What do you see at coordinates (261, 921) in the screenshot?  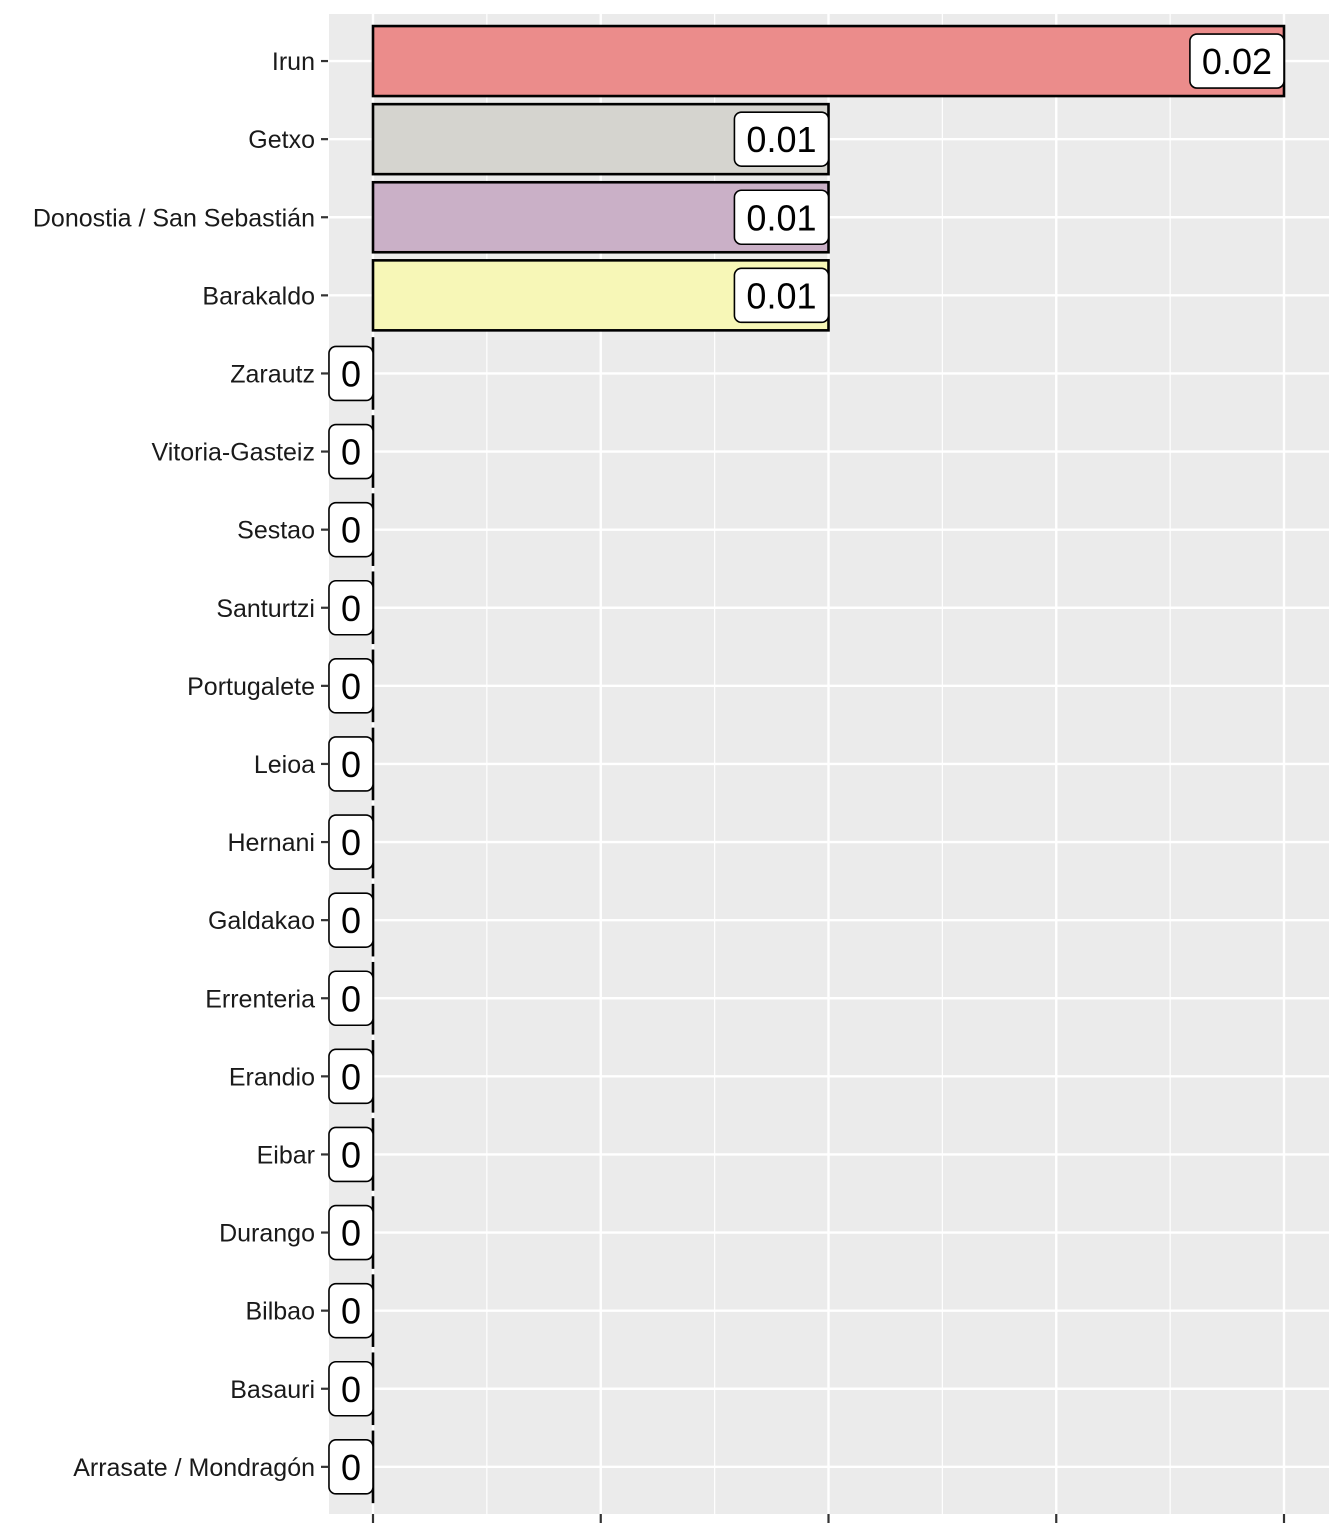 I see `category-label: Galdakao` at bounding box center [261, 921].